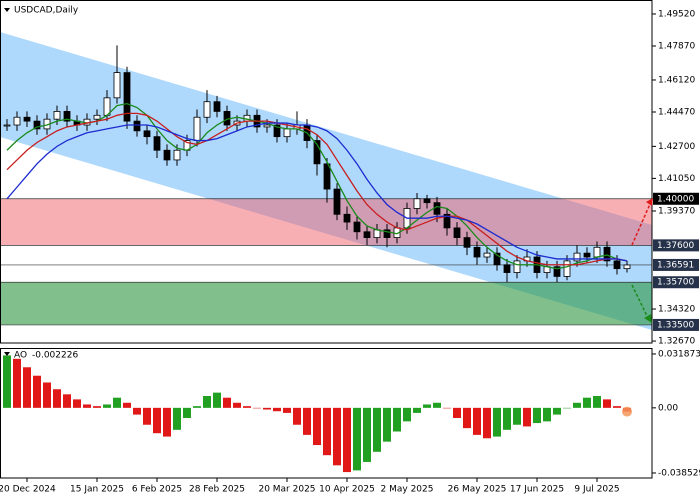 The height and width of the screenshot is (500, 700). What do you see at coordinates (649, 202) in the screenshot?
I see `up-arrow-head` at bounding box center [649, 202].